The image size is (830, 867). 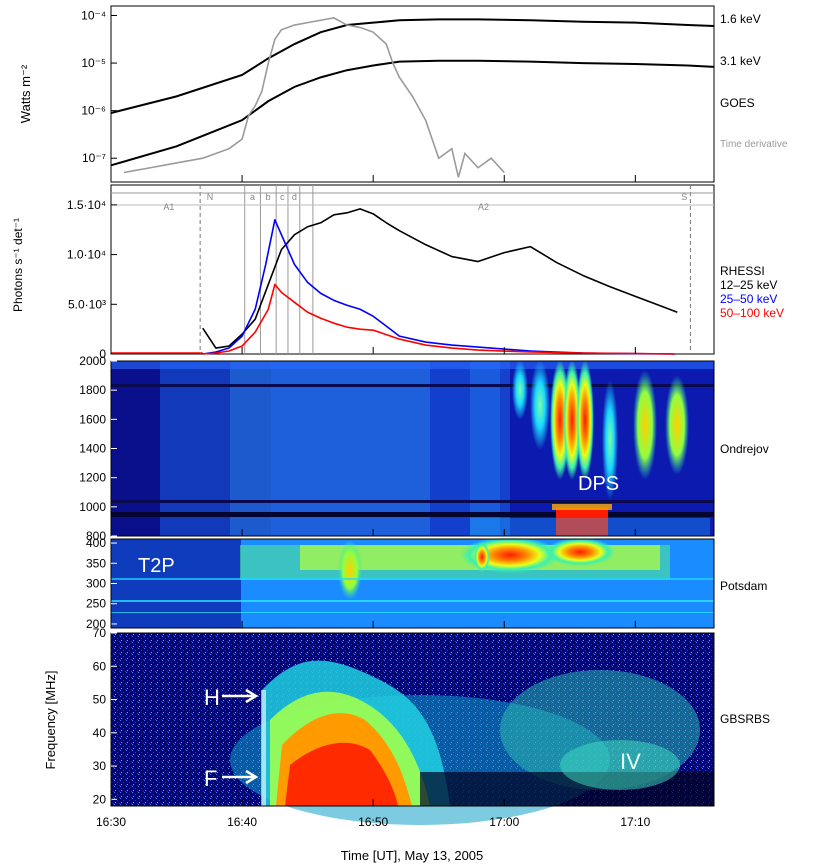 What do you see at coordinates (748, 285) in the screenshot?
I see `legend-12-25kev: 12–25 keV` at bounding box center [748, 285].